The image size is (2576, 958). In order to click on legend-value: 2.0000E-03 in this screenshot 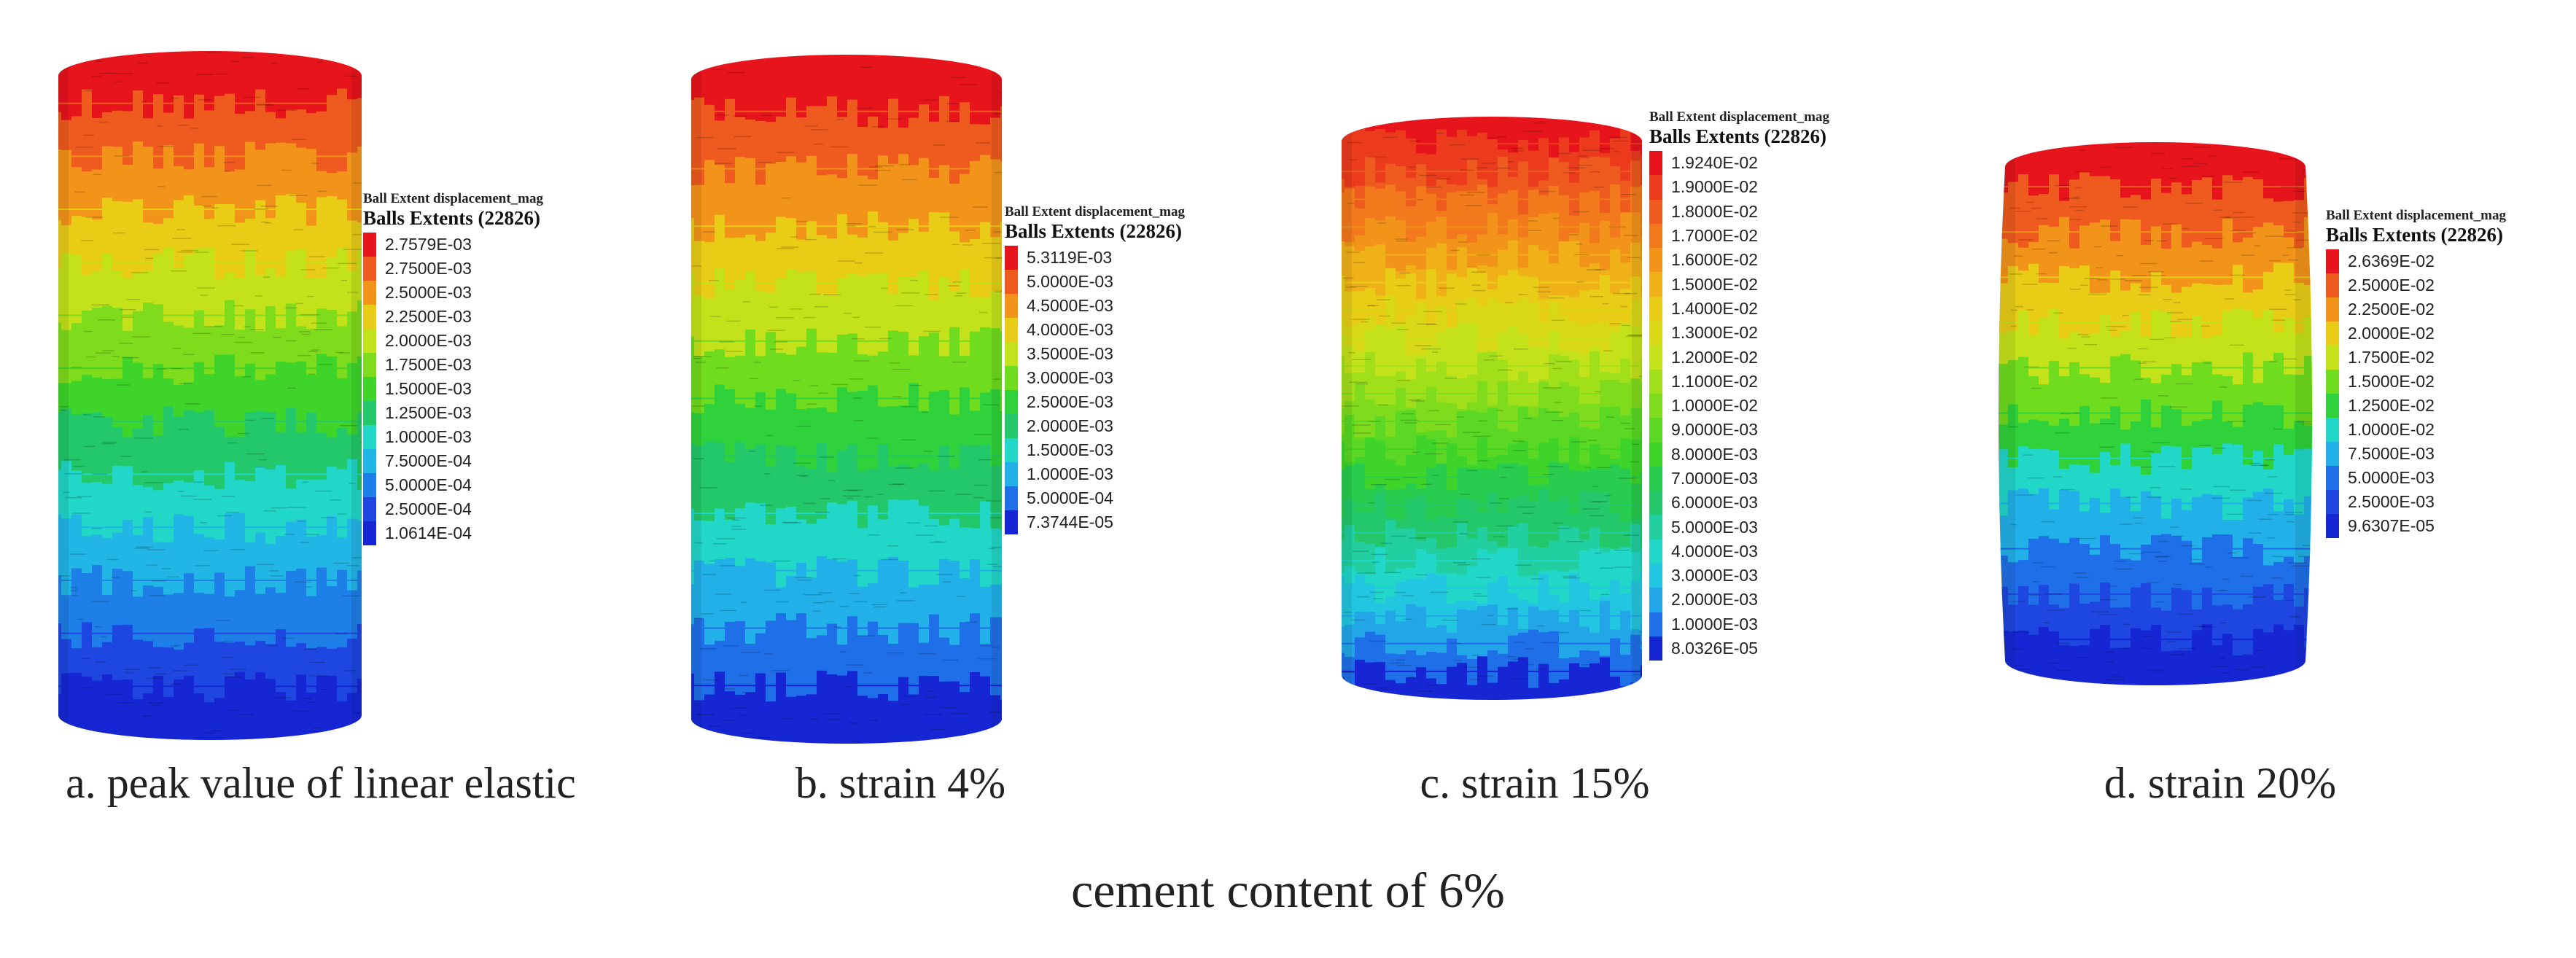, I will do `click(1714, 600)`.